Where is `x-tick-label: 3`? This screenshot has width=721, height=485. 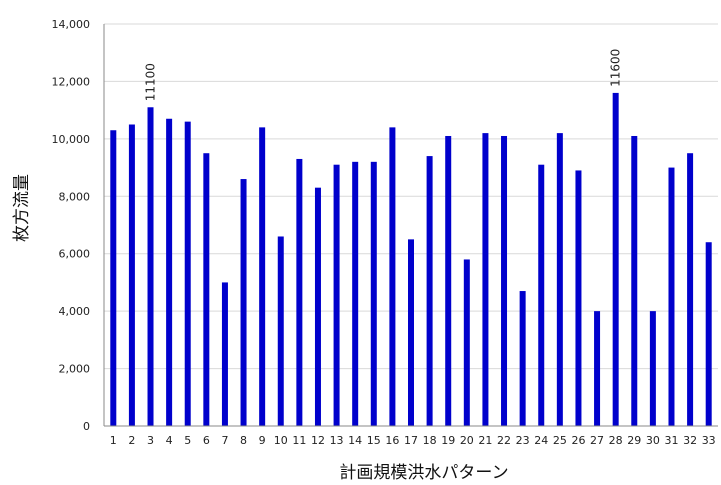 x-tick-label: 3 is located at coordinates (150, 440).